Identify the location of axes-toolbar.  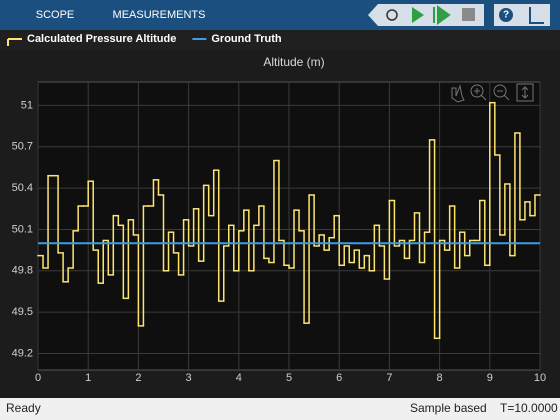
(492, 93).